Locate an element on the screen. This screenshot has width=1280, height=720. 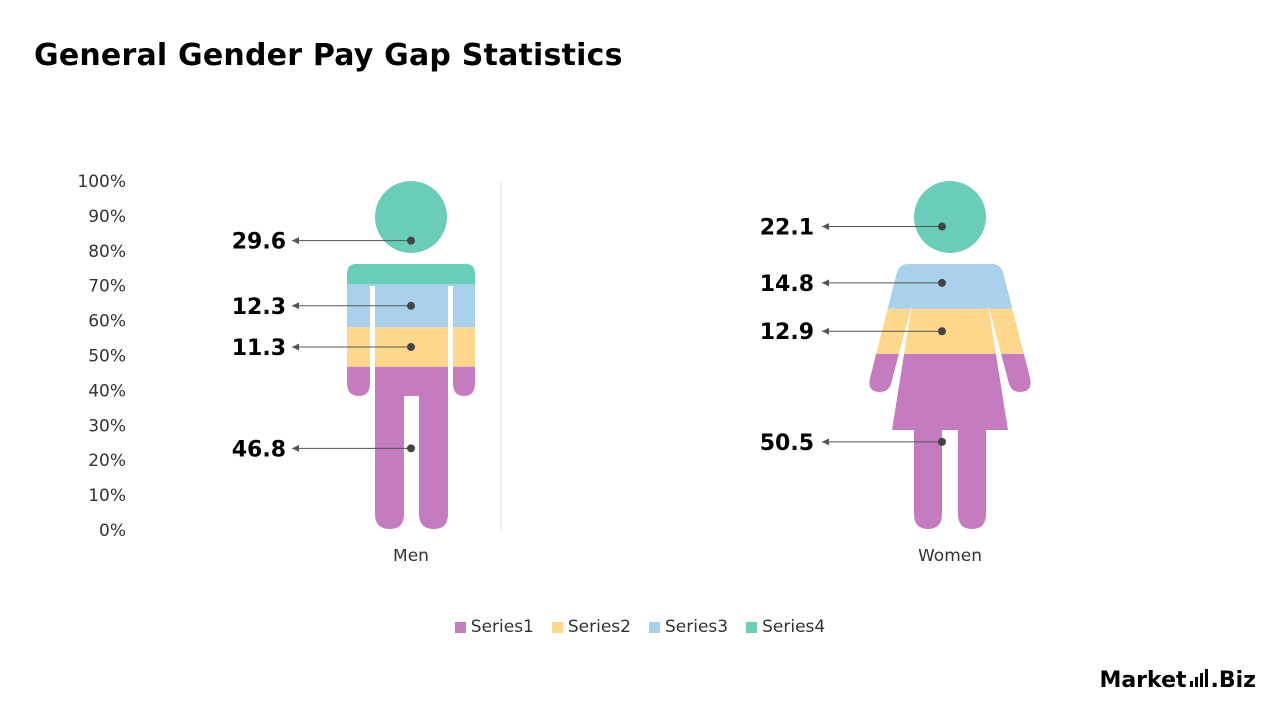
y-tick-label: 90% is located at coordinates (107, 217).